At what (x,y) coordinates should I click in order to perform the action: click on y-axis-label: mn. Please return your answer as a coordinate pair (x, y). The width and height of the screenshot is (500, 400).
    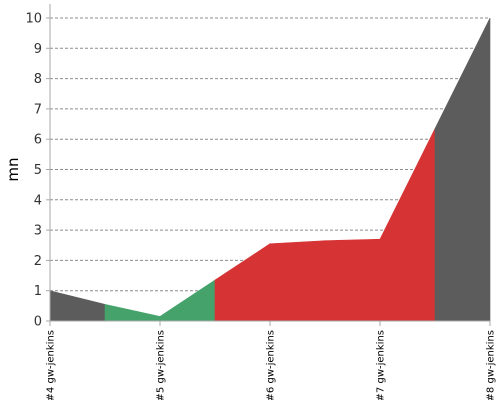
    Looking at the image, I should click on (13, 169).